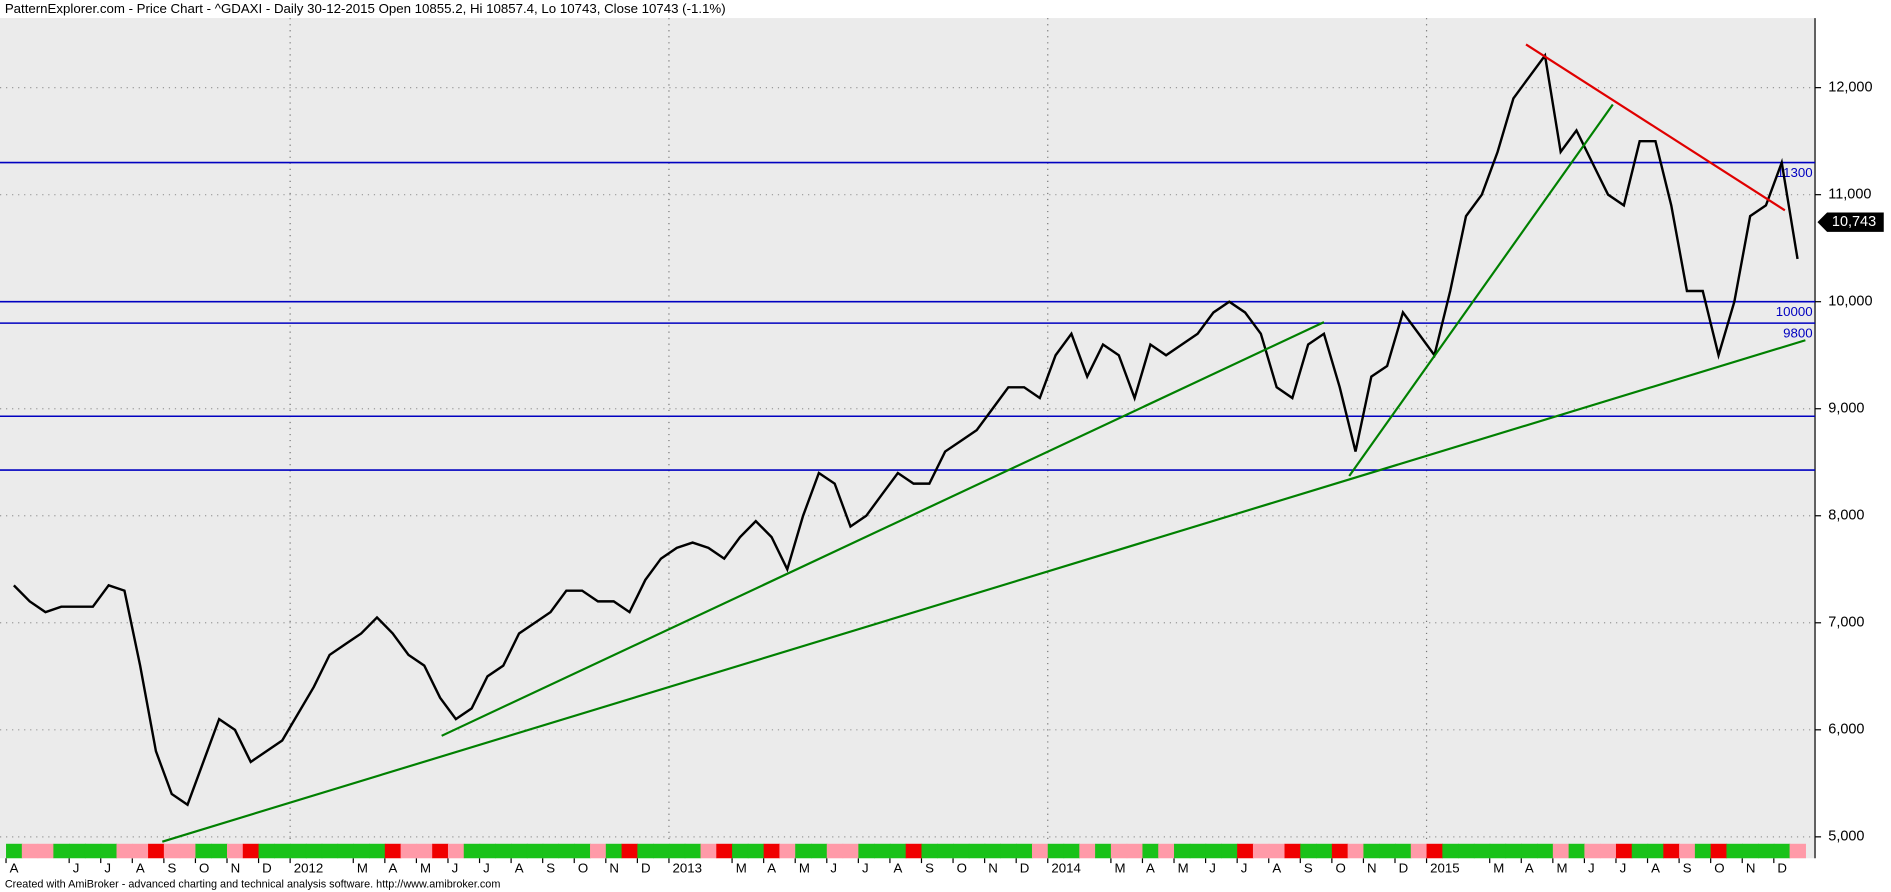 Image resolution: width=1891 pixels, height=892 pixels. Describe the element at coordinates (687, 868) in the screenshot. I see `x-tick-label: 2013` at that location.